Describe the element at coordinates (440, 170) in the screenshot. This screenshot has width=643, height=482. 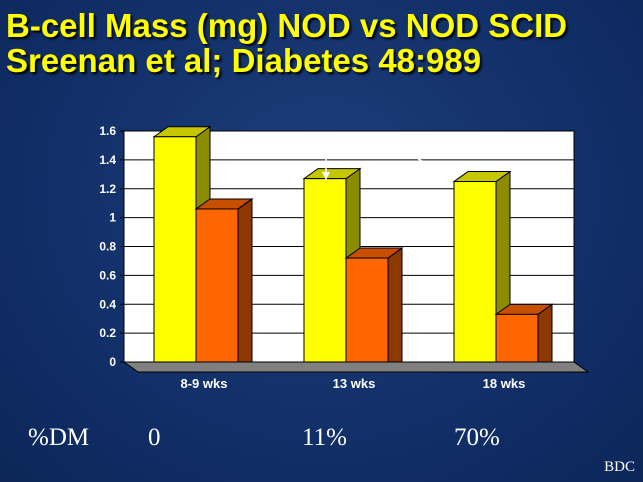
I see `arrow-to-18-wks-head` at that location.